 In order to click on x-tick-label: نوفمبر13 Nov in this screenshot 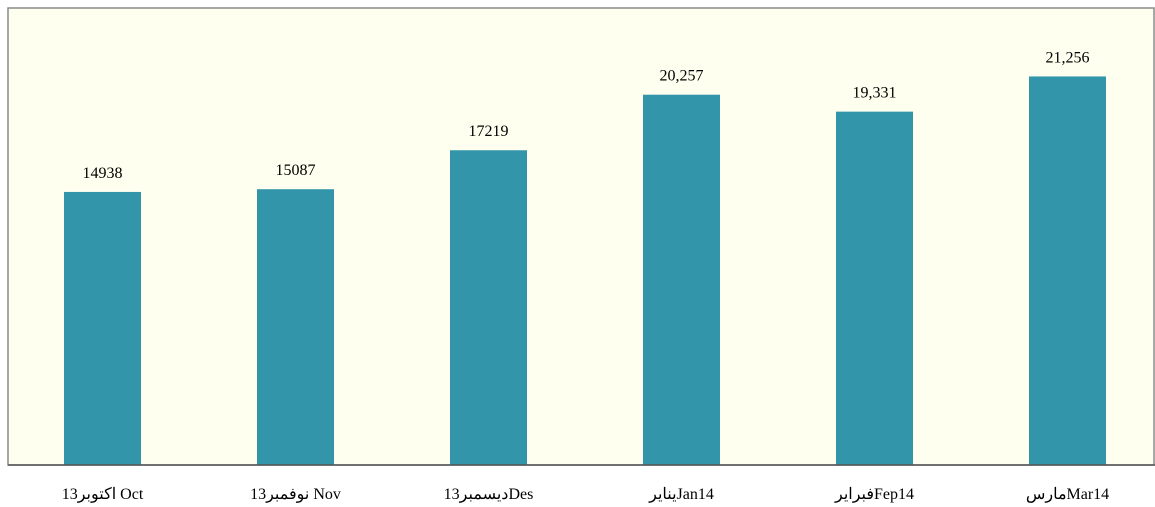, I will do `click(295, 494)`.